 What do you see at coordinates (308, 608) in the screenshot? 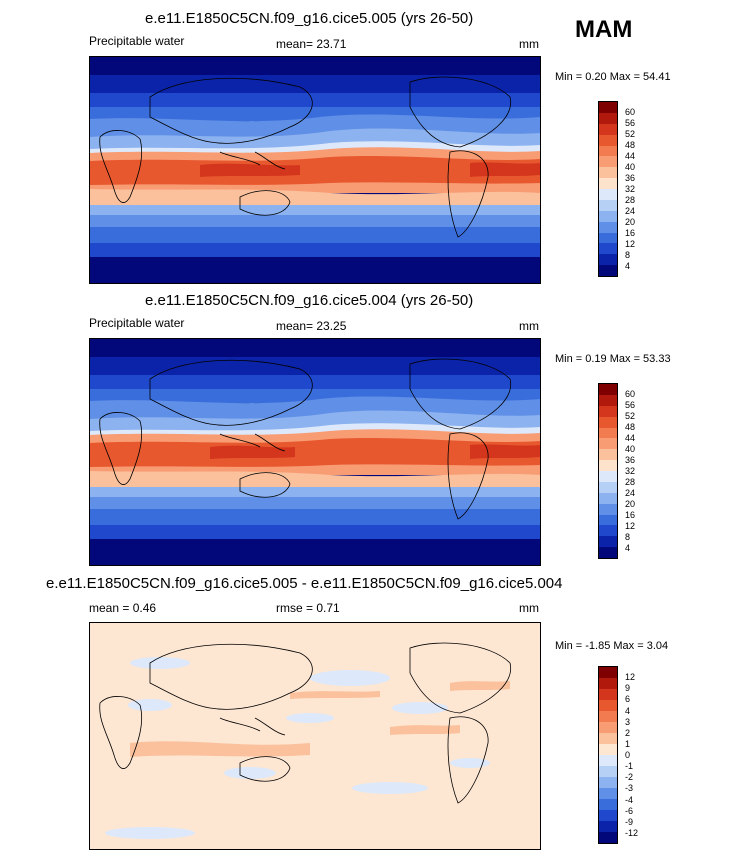
I see `panel-3-rmse-label: rmse = 0.71` at bounding box center [308, 608].